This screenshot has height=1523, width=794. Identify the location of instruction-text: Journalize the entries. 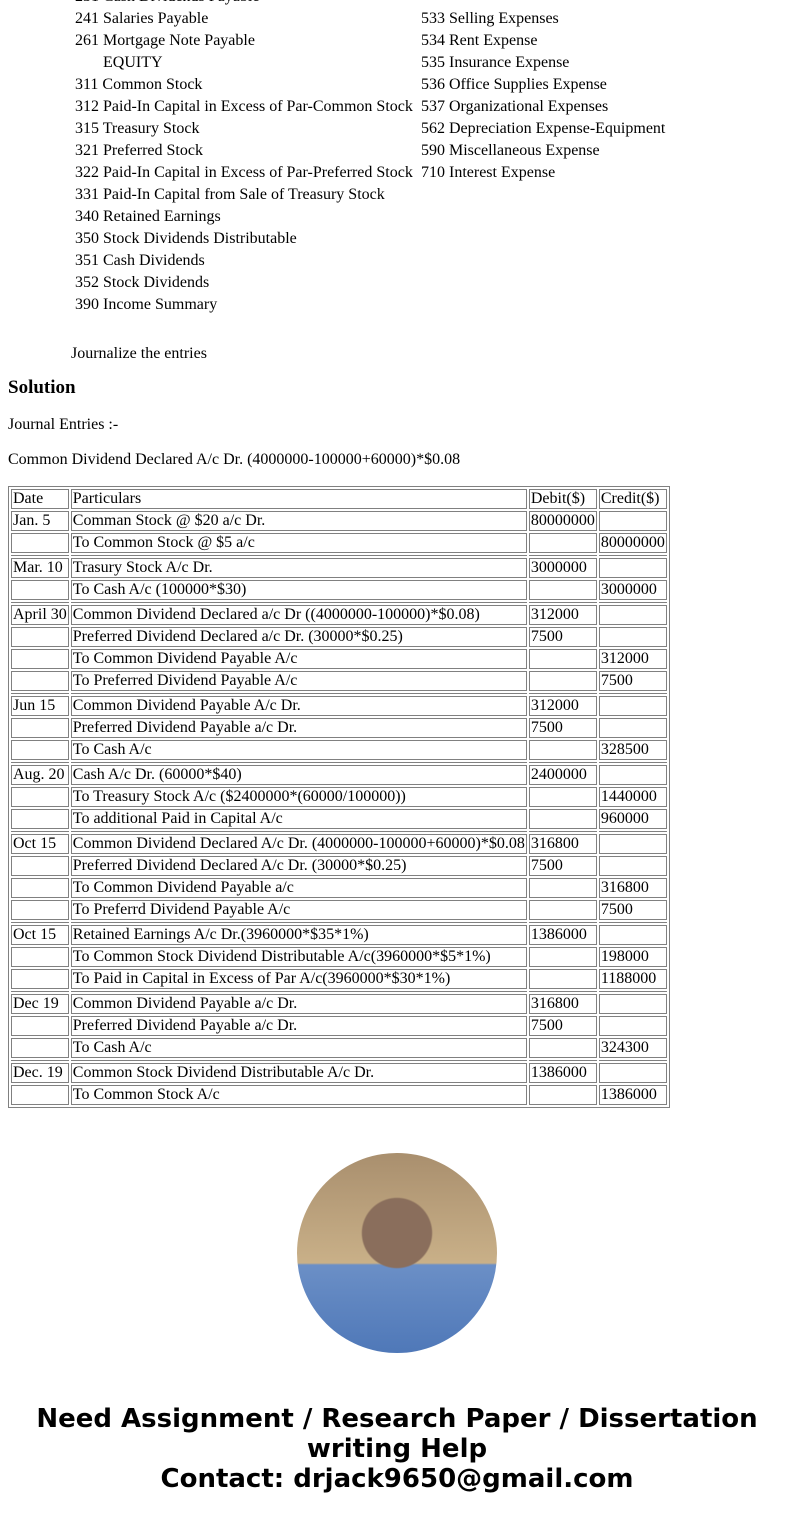
(139, 353).